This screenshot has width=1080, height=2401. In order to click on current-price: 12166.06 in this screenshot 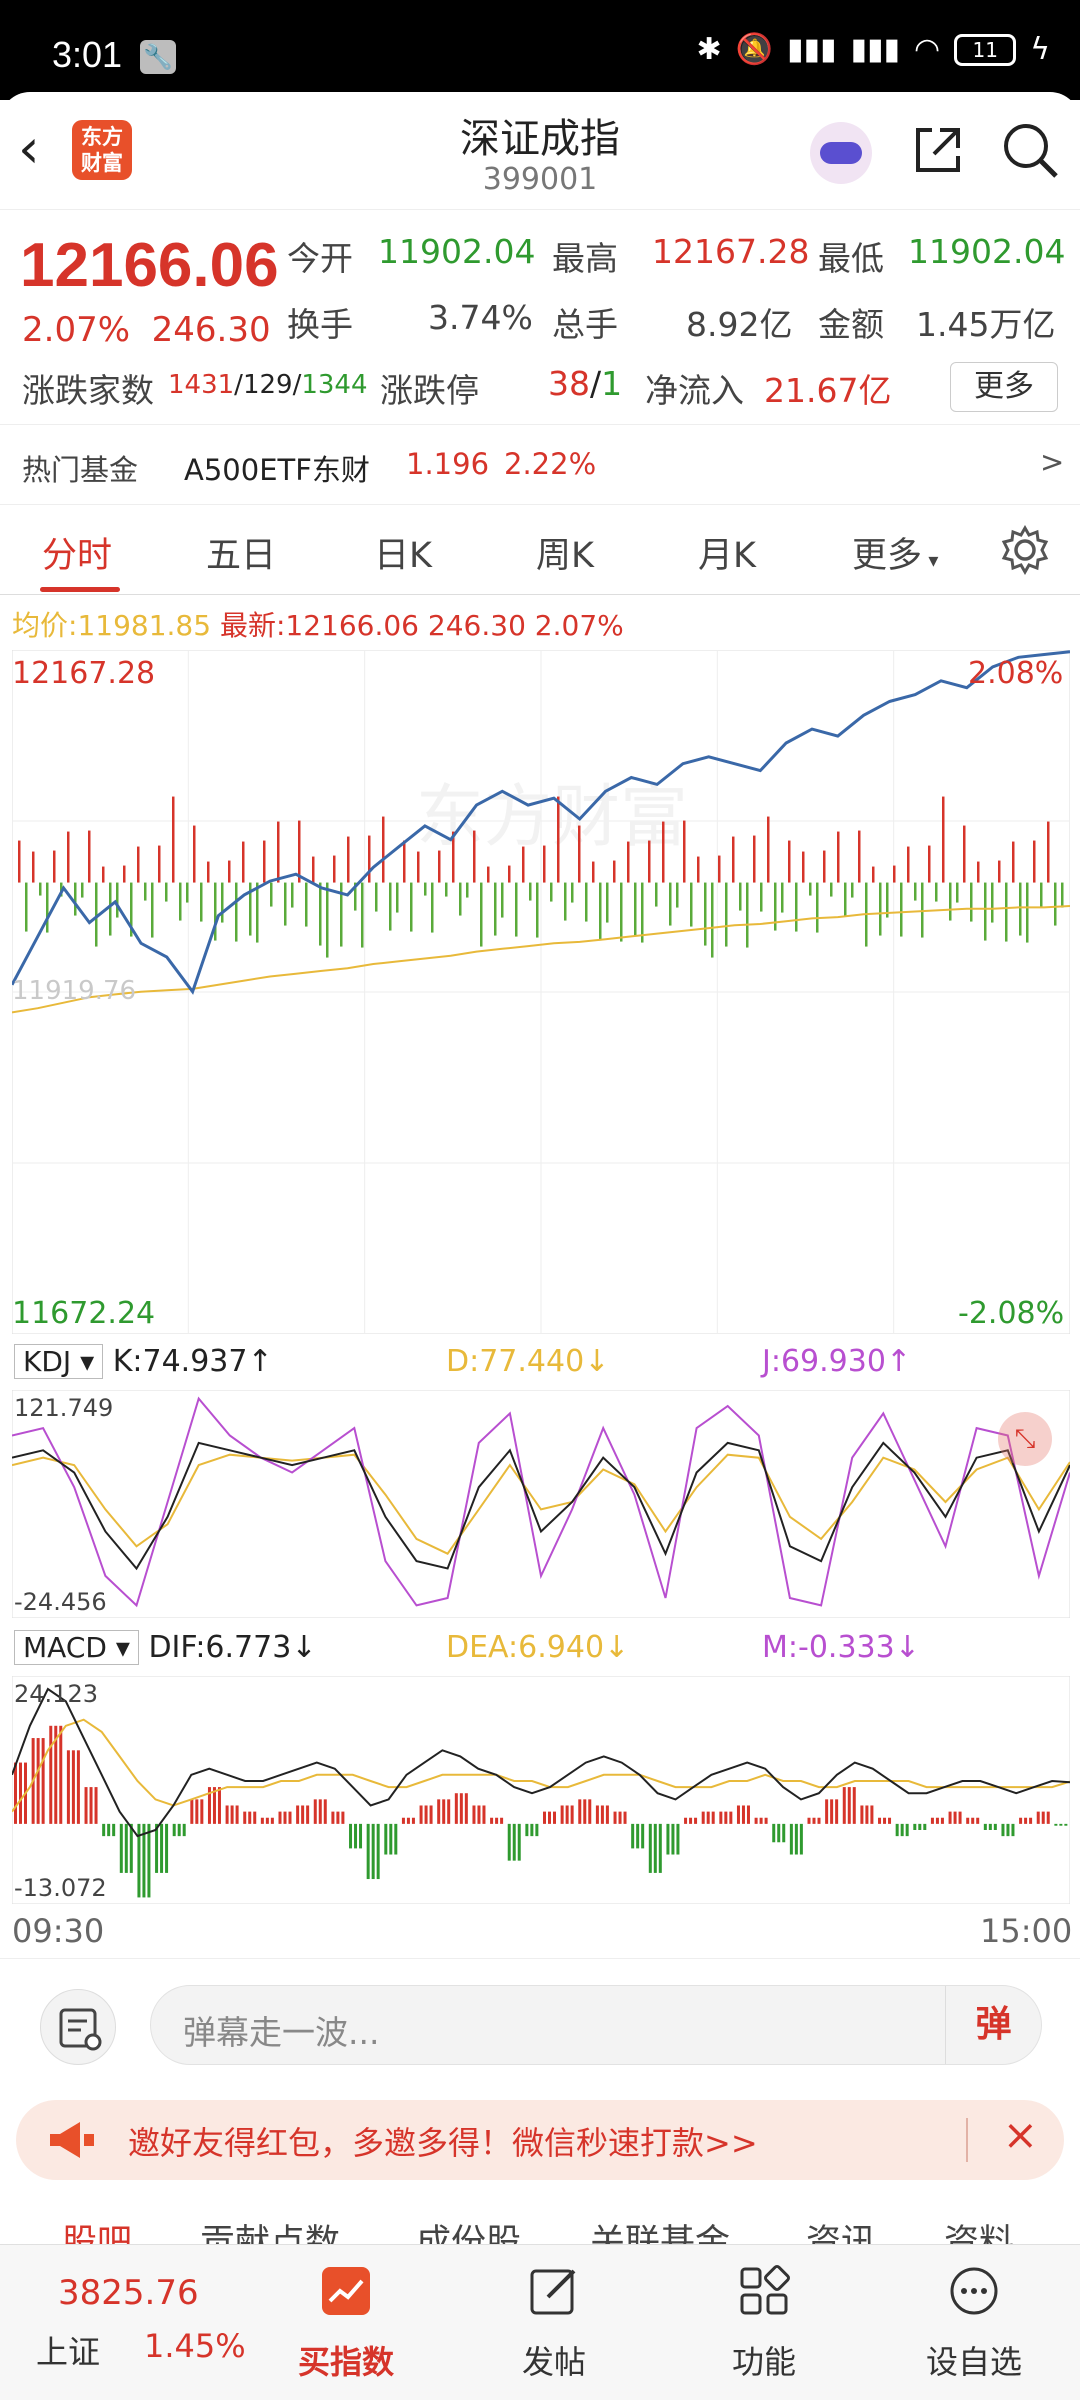, I will do `click(149, 265)`.